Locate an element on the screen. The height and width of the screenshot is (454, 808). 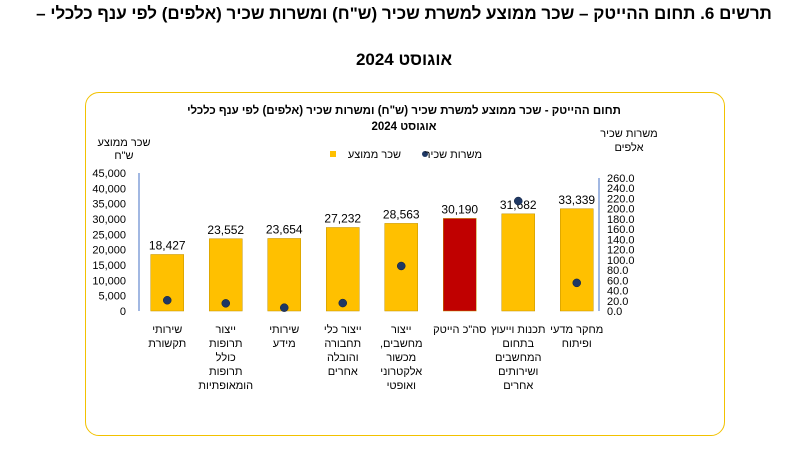
bar-value-label: 30,190 is located at coordinates (459, 209).